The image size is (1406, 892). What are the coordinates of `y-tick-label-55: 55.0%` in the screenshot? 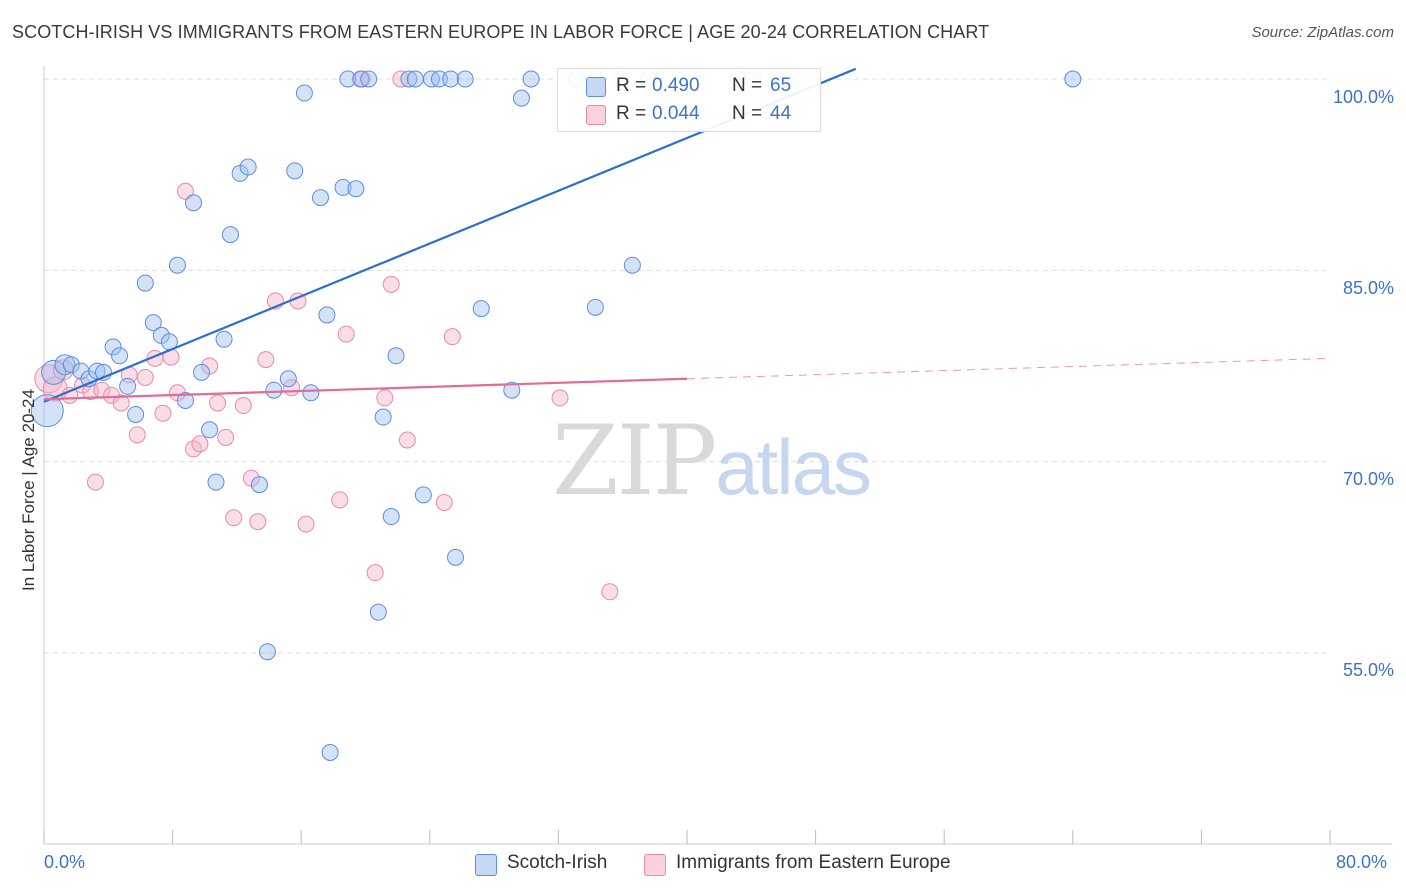 It's located at (1368, 670).